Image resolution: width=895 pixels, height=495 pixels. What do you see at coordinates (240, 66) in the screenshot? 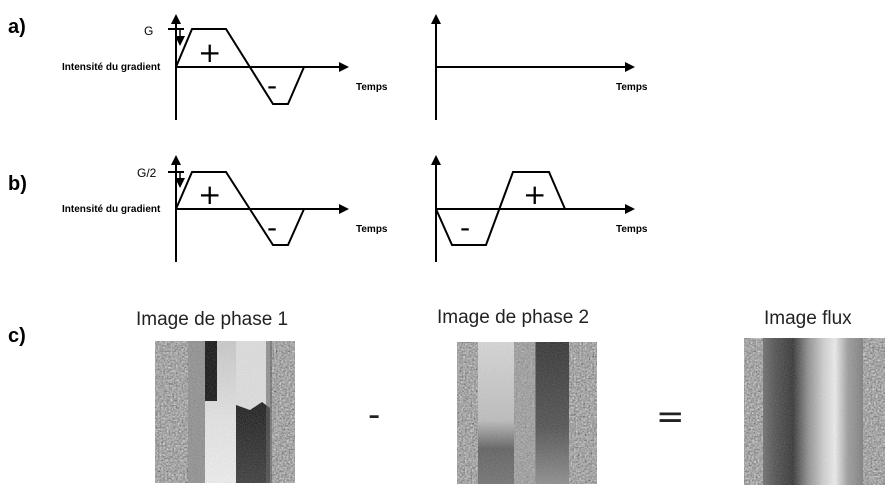
I see `panel-a-left-waveform` at bounding box center [240, 66].